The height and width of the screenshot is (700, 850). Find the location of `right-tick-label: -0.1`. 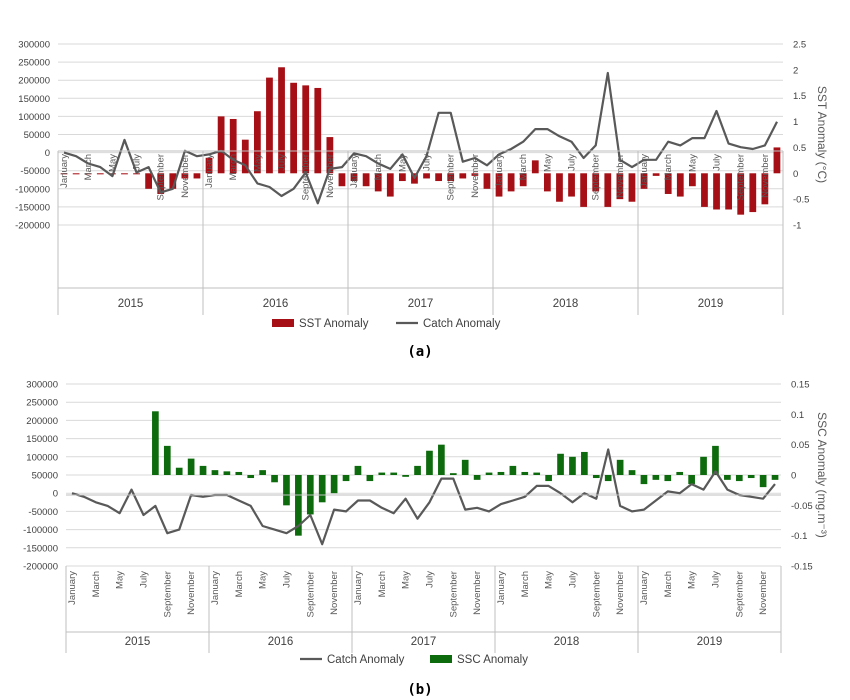

right-tick-label: -0.1 is located at coordinates (799, 536).